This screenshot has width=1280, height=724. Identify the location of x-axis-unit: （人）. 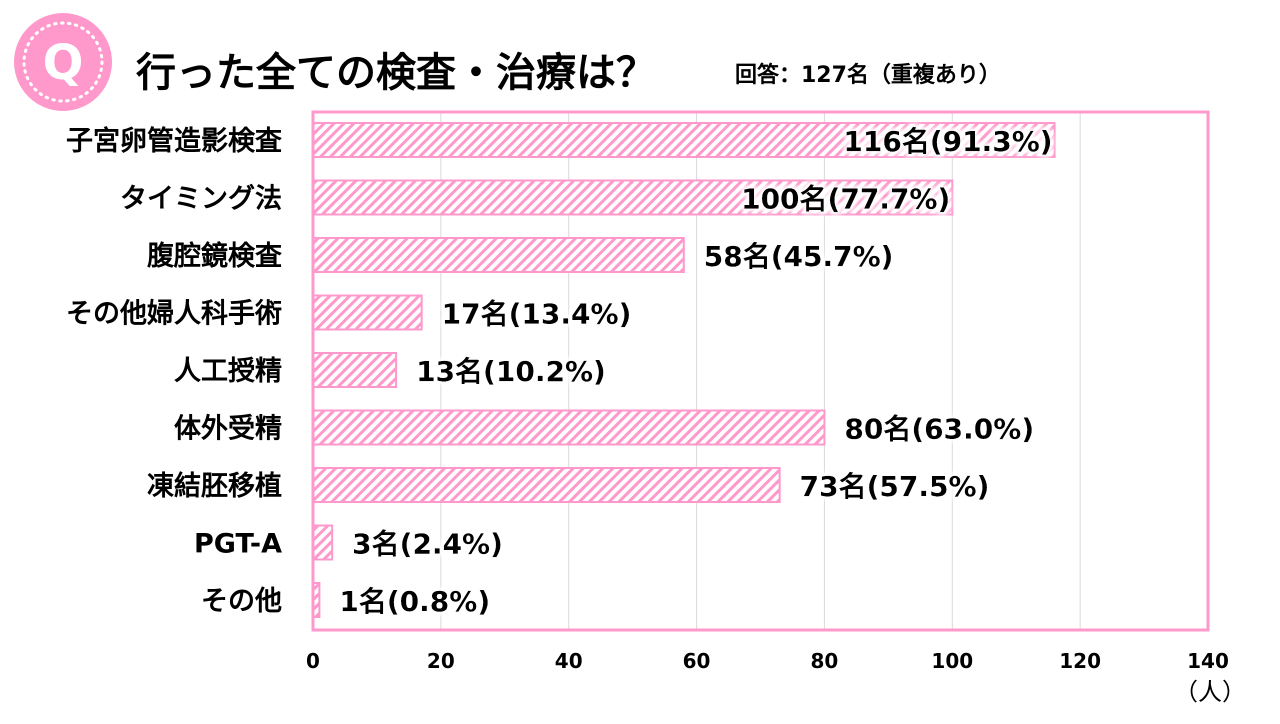
(1210, 692).